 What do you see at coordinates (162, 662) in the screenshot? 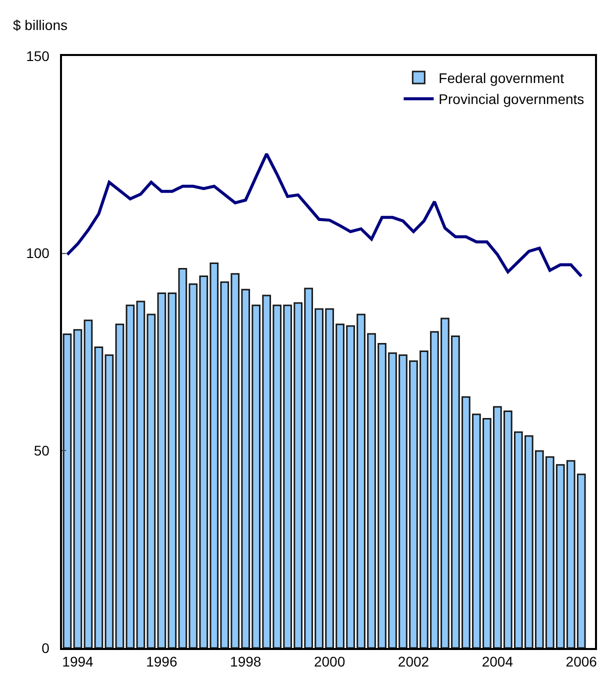
I see `x-tick-label: 1996` at bounding box center [162, 662].